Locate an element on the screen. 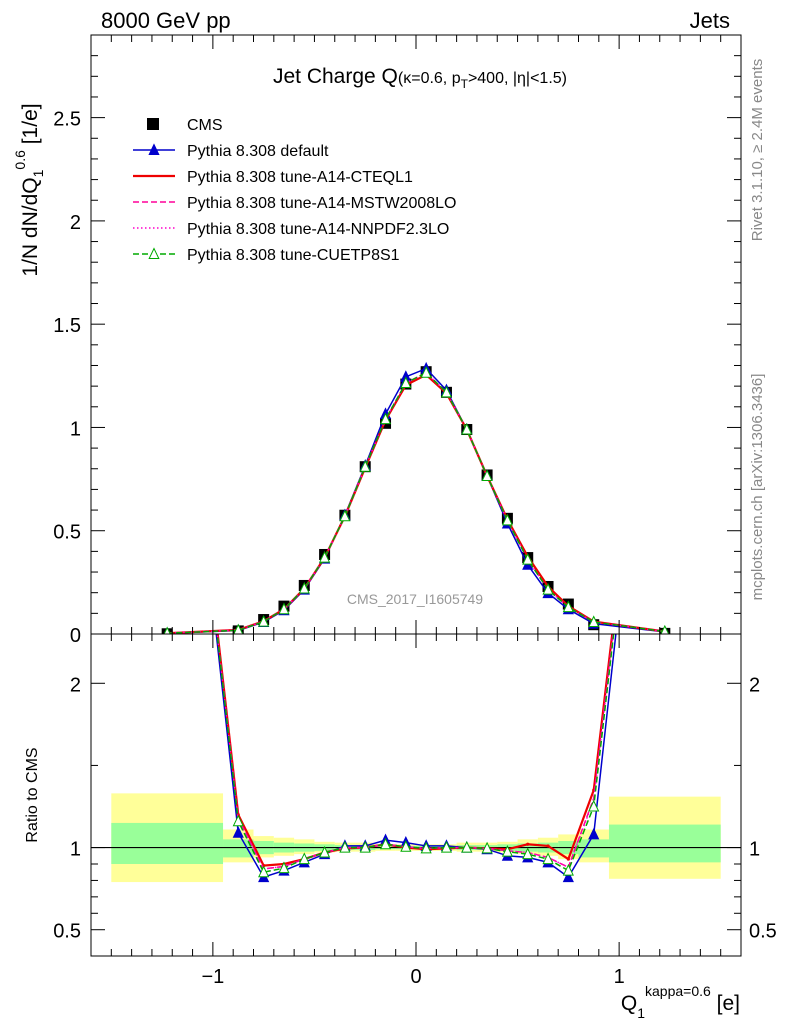 The image size is (786, 1024). legend-label-2: Pythia 8.308 tune-A14-CTEQL1 is located at coordinates (300, 177).